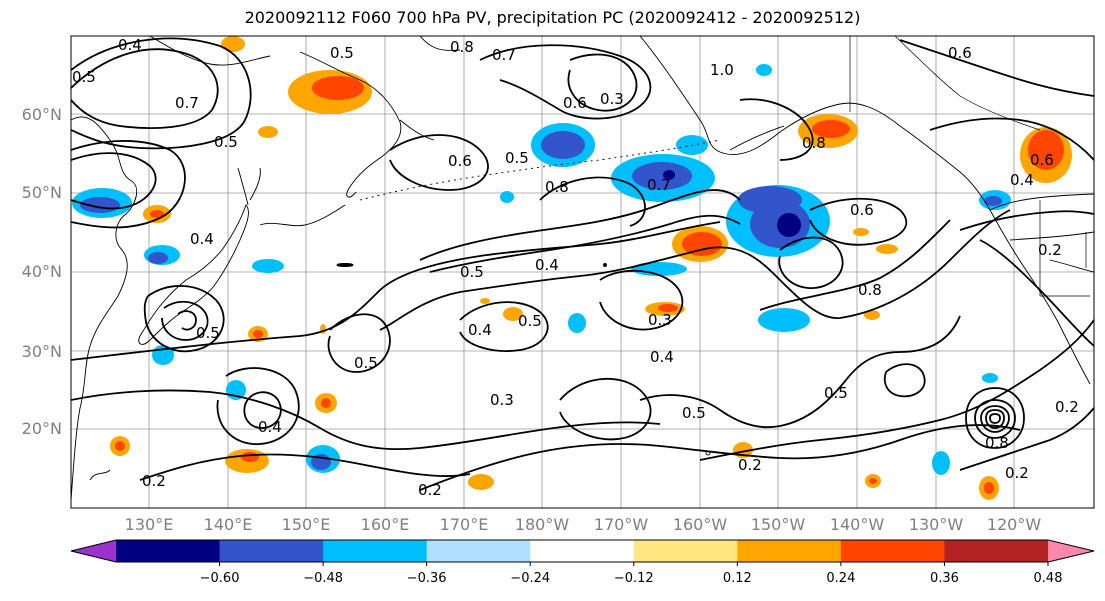 The image size is (1105, 601). I want to click on lat-label: 60°N, so click(42, 114).